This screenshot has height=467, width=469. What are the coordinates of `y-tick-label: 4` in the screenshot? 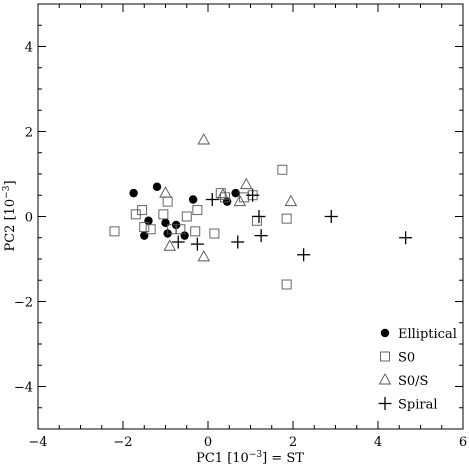 It's located at (29, 48).